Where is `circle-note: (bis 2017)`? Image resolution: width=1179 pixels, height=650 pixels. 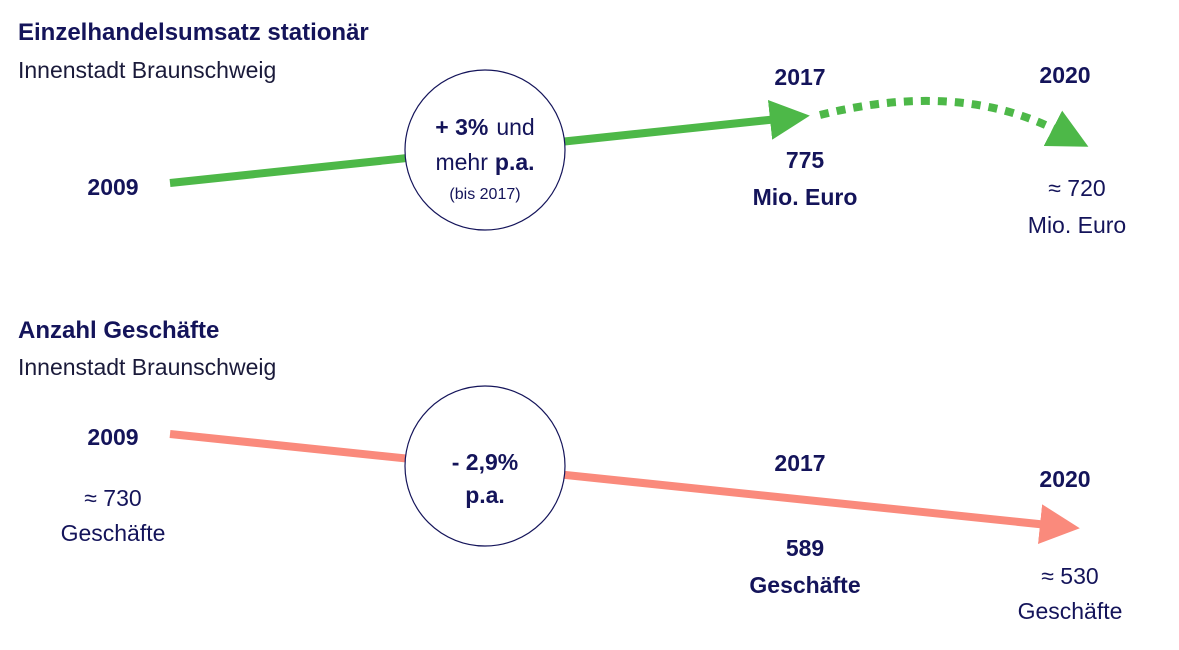
circle-note: (bis 2017) is located at coordinates (484, 194).